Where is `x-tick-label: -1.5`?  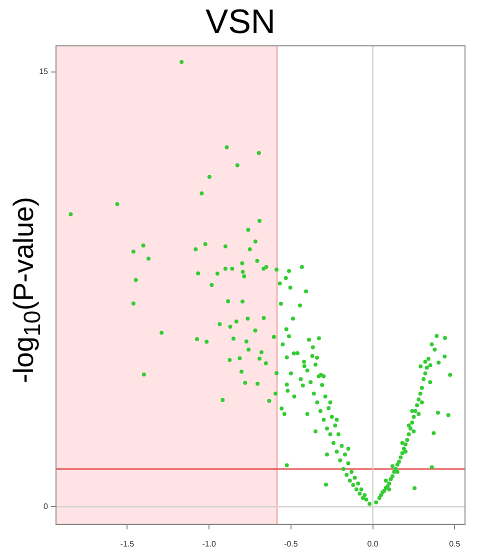
x-tick-label: -1.5 is located at coordinates (127, 543).